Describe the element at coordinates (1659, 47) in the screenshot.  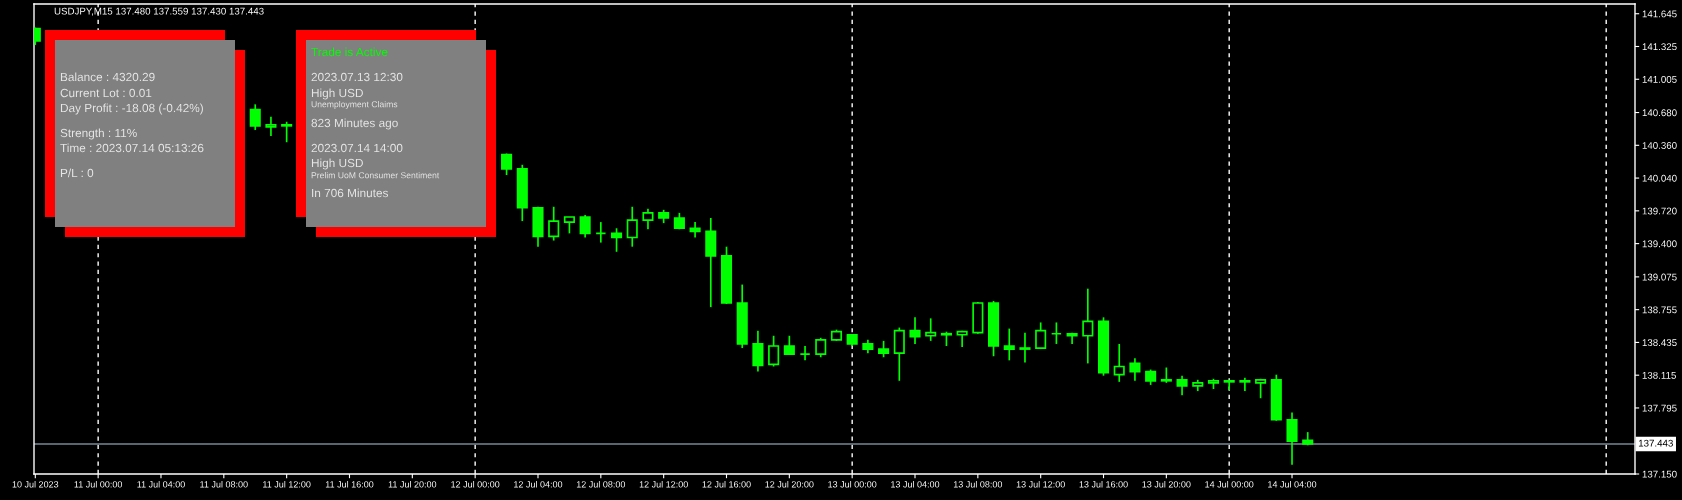
I see `y-tick-label: 141.325` at that location.